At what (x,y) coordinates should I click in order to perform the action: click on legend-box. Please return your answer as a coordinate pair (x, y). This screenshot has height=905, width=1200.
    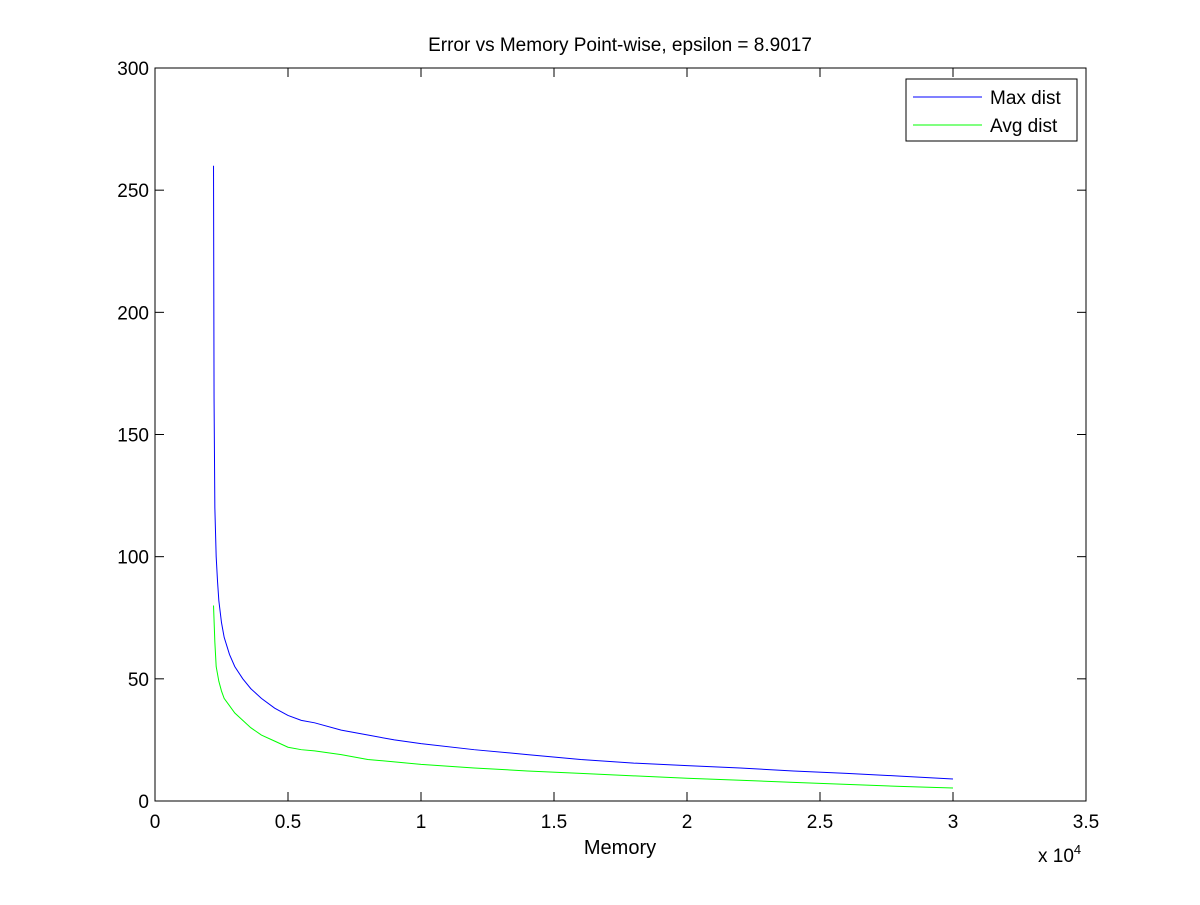
    Looking at the image, I should click on (991, 110).